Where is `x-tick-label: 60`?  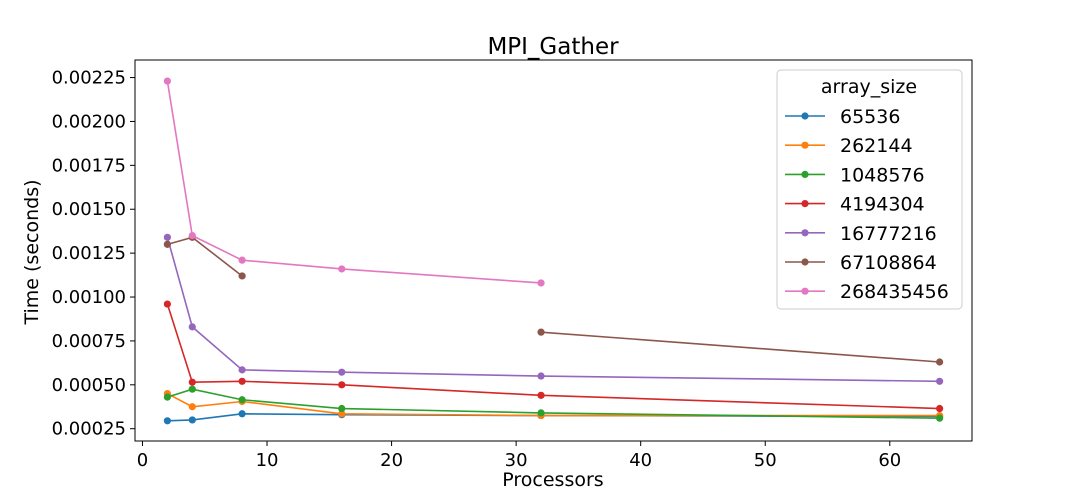 x-tick-label: 60 is located at coordinates (889, 460).